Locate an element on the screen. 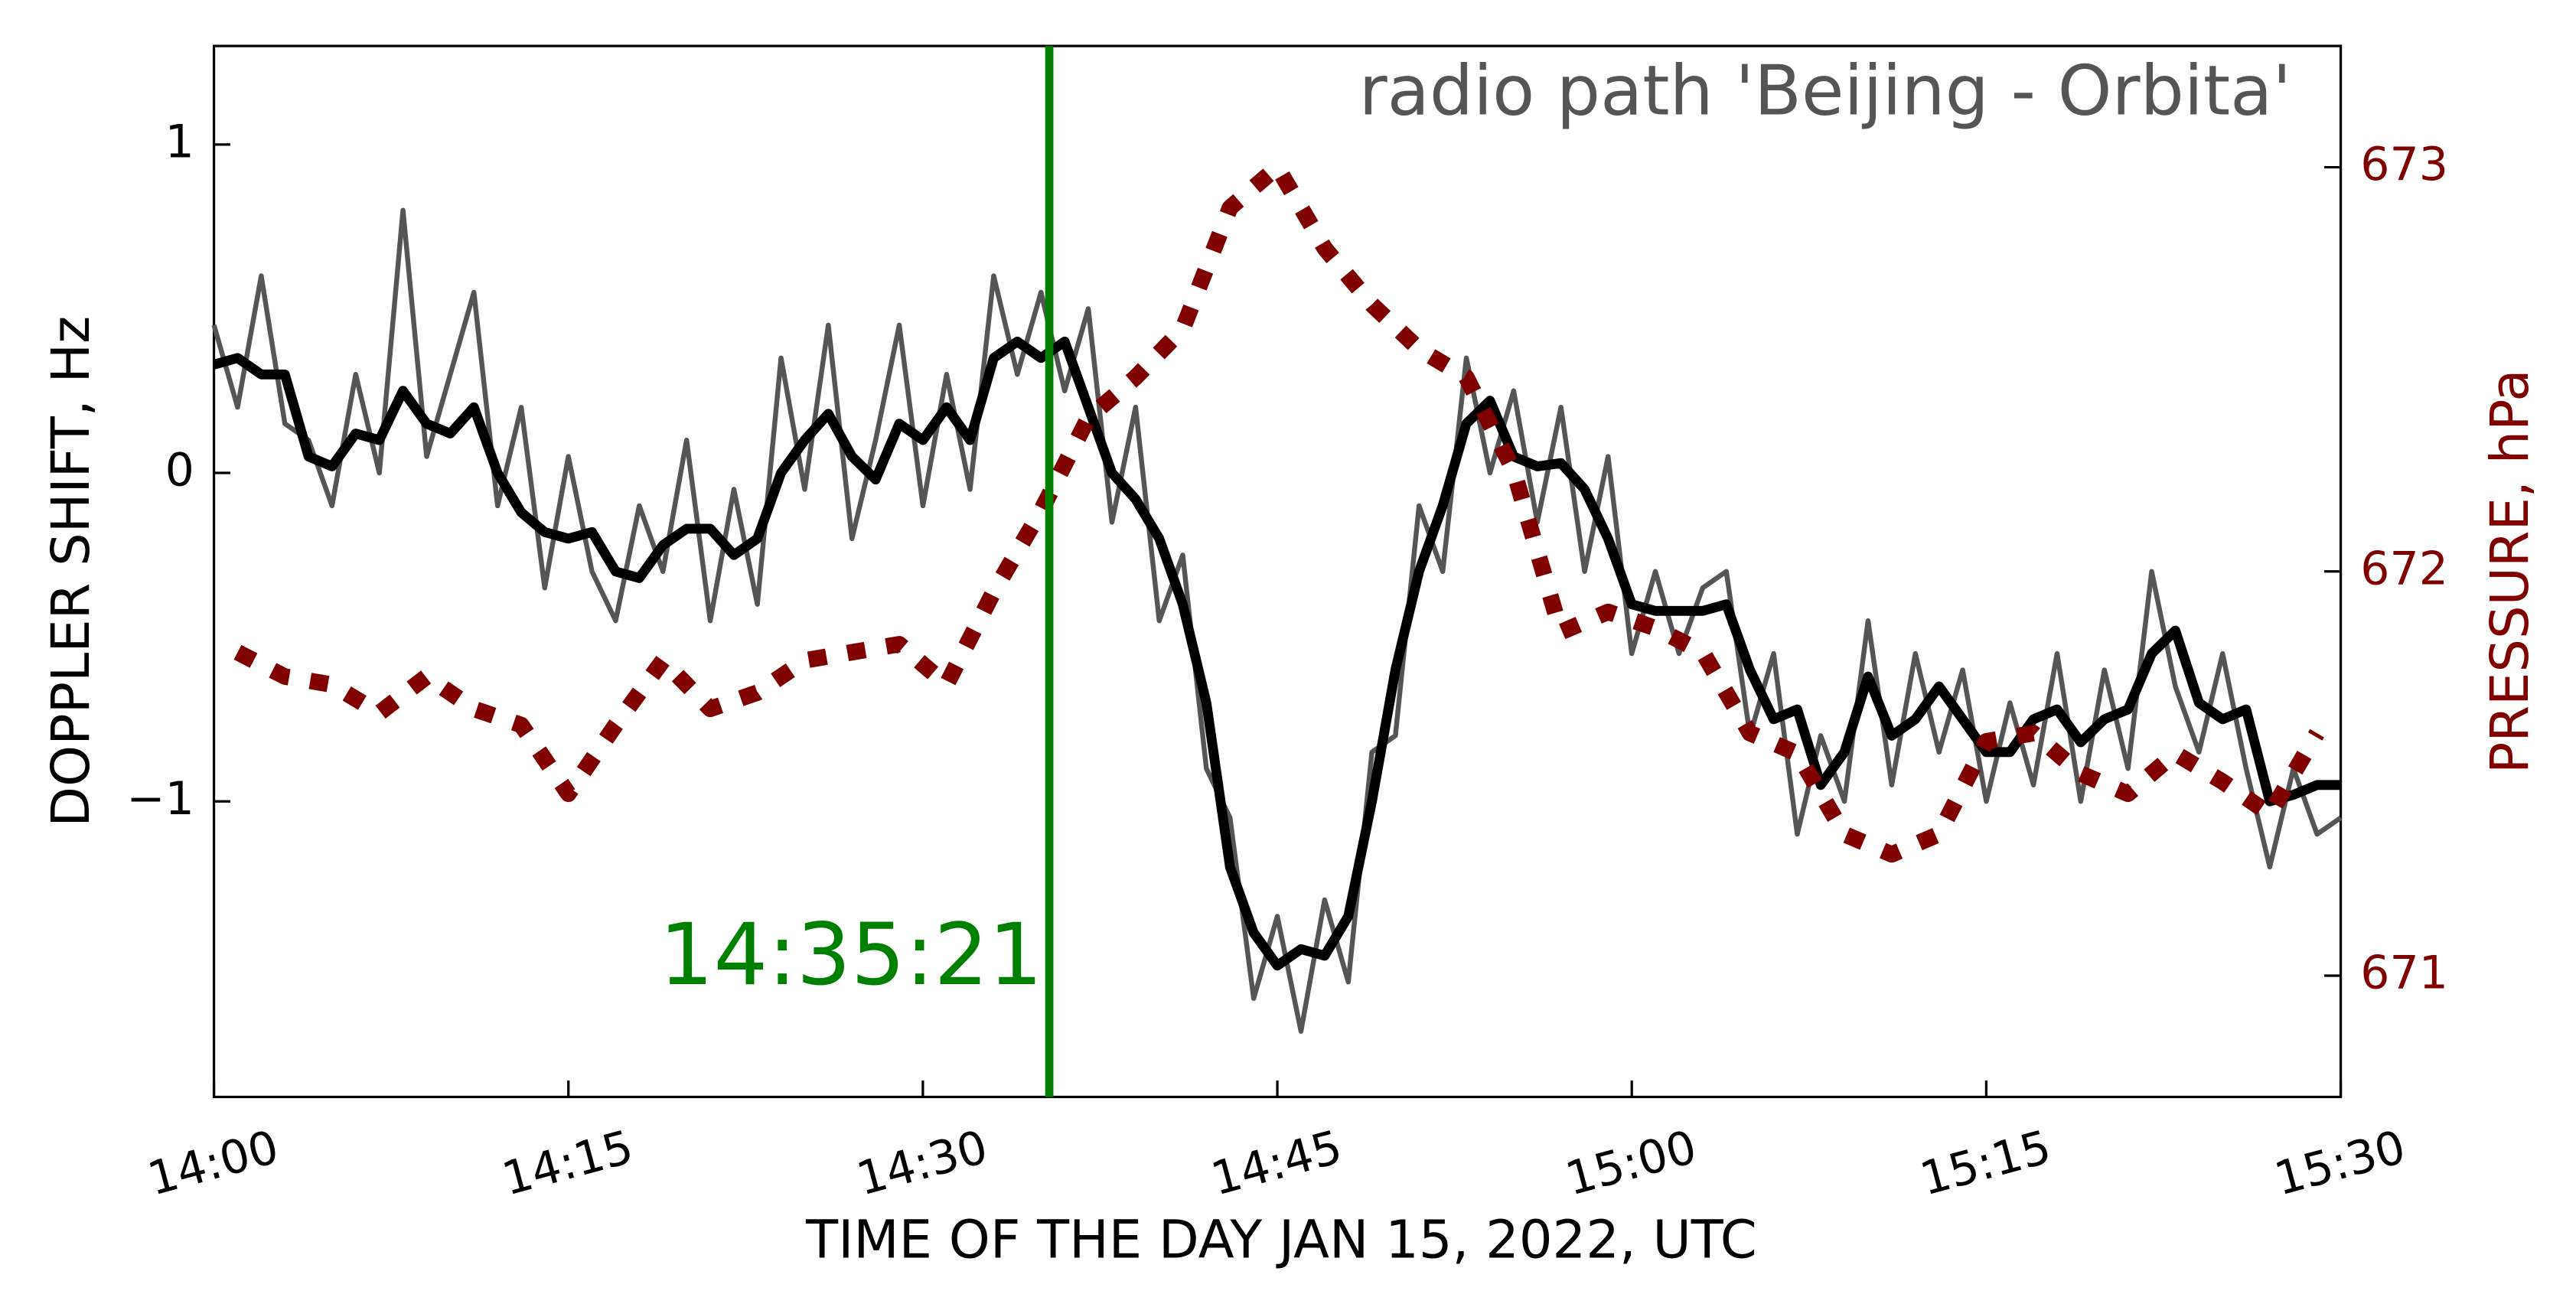 Image resolution: width=2576 pixels, height=1294 pixels. event-label: 14:35:21 is located at coordinates (850, 955).